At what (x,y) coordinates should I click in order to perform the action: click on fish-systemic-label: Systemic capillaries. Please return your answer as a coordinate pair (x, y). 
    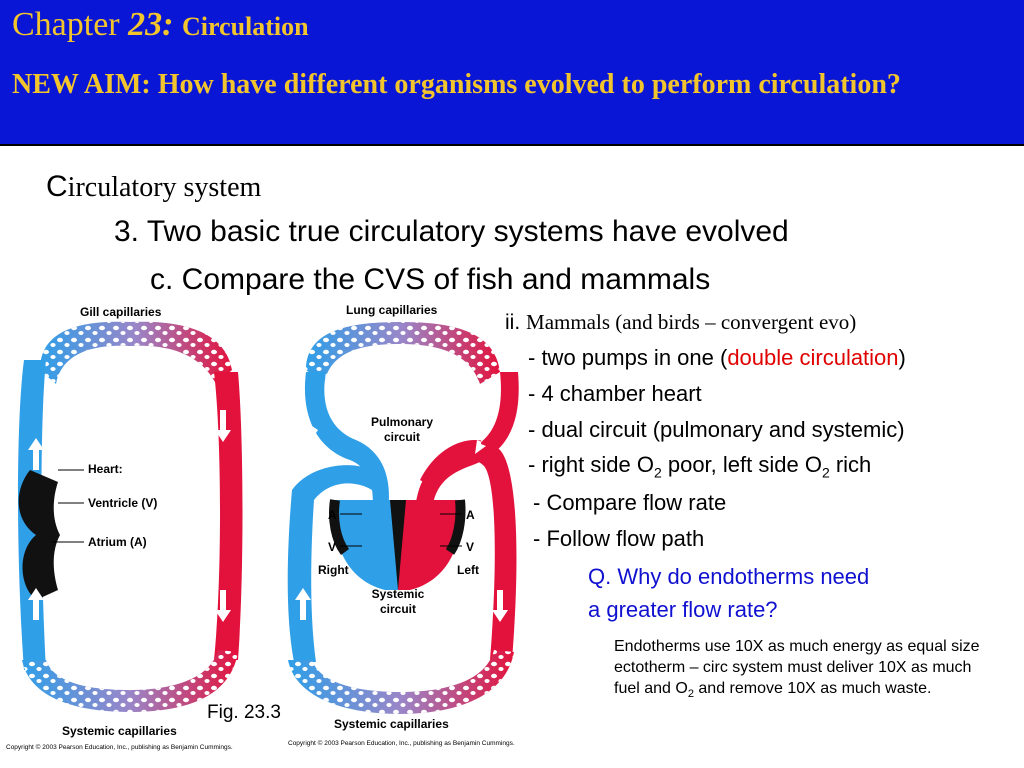
    Looking at the image, I should click on (119, 731).